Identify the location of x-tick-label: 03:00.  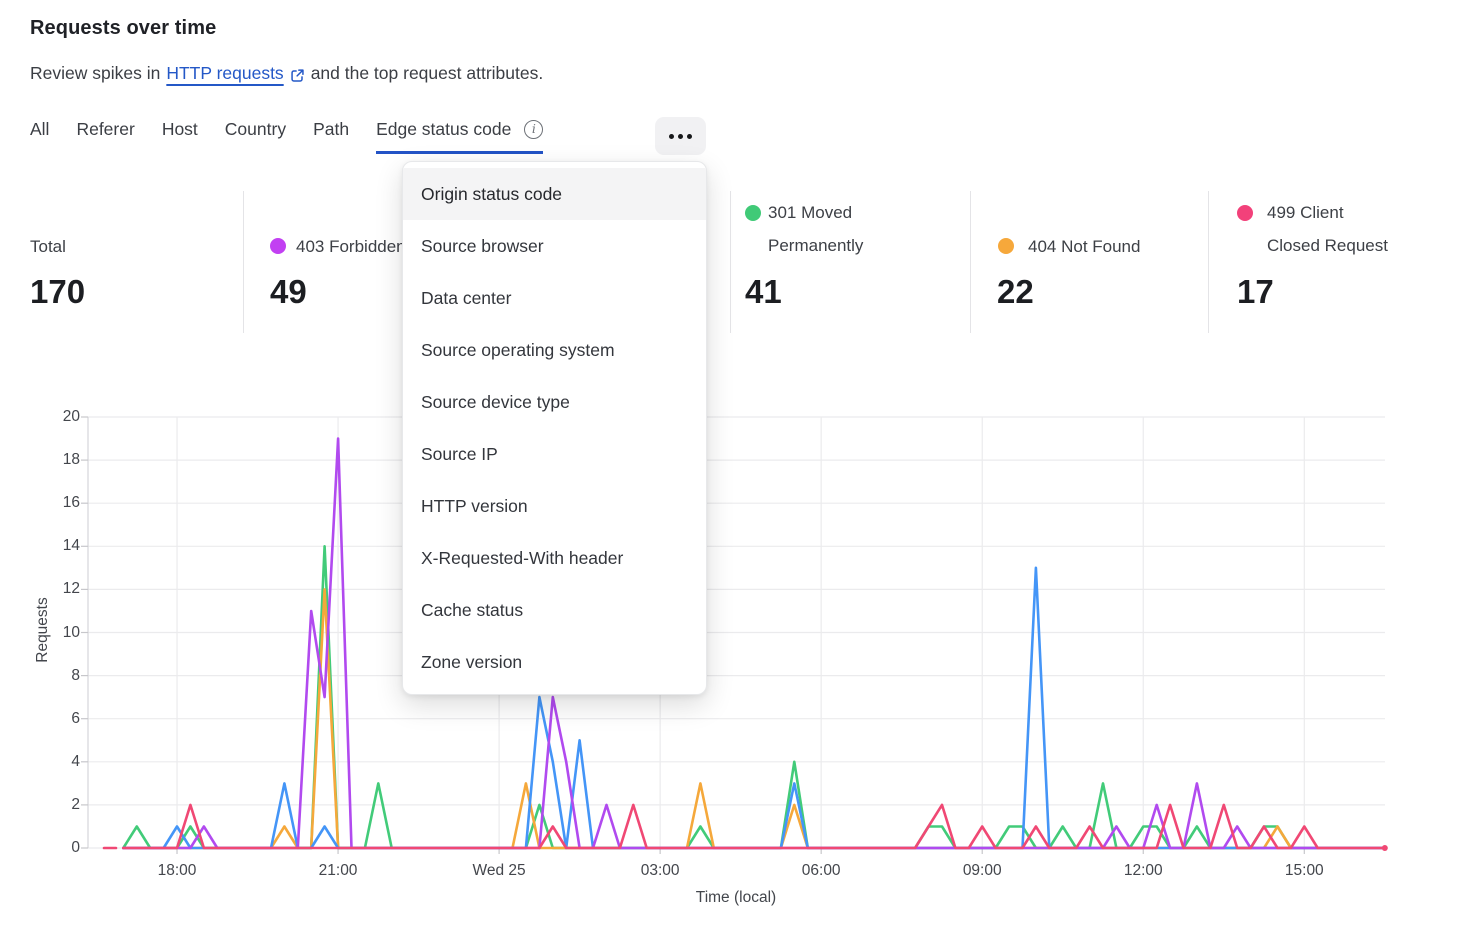
(660, 870).